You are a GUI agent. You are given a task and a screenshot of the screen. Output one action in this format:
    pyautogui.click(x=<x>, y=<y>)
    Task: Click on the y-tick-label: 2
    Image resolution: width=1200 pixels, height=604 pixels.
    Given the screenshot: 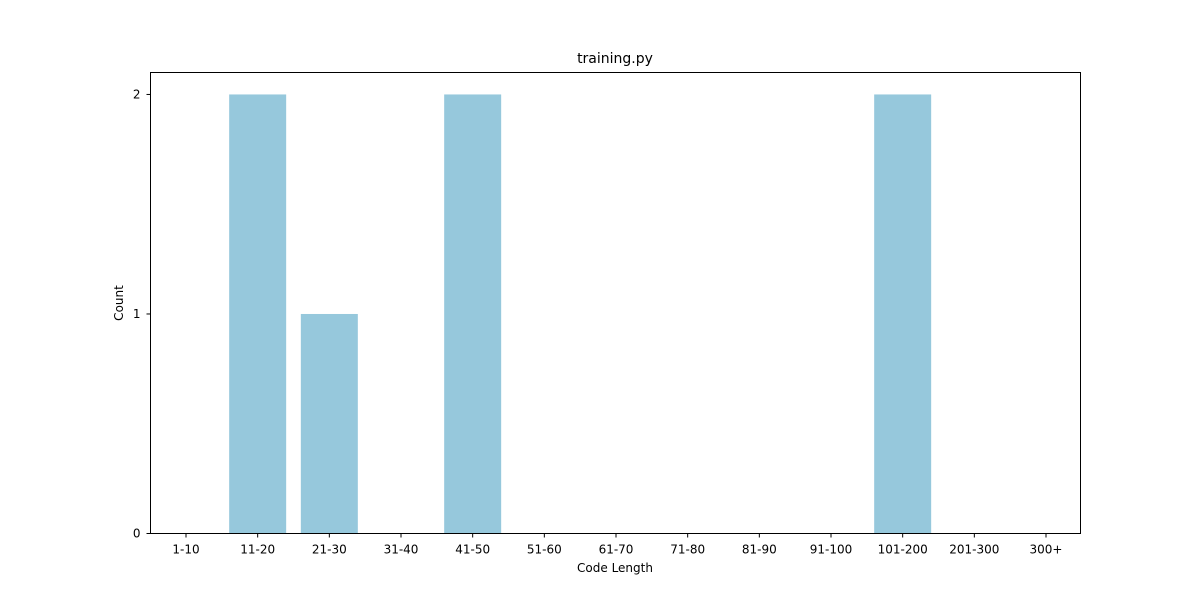 What is the action you would take?
    pyautogui.click(x=137, y=94)
    